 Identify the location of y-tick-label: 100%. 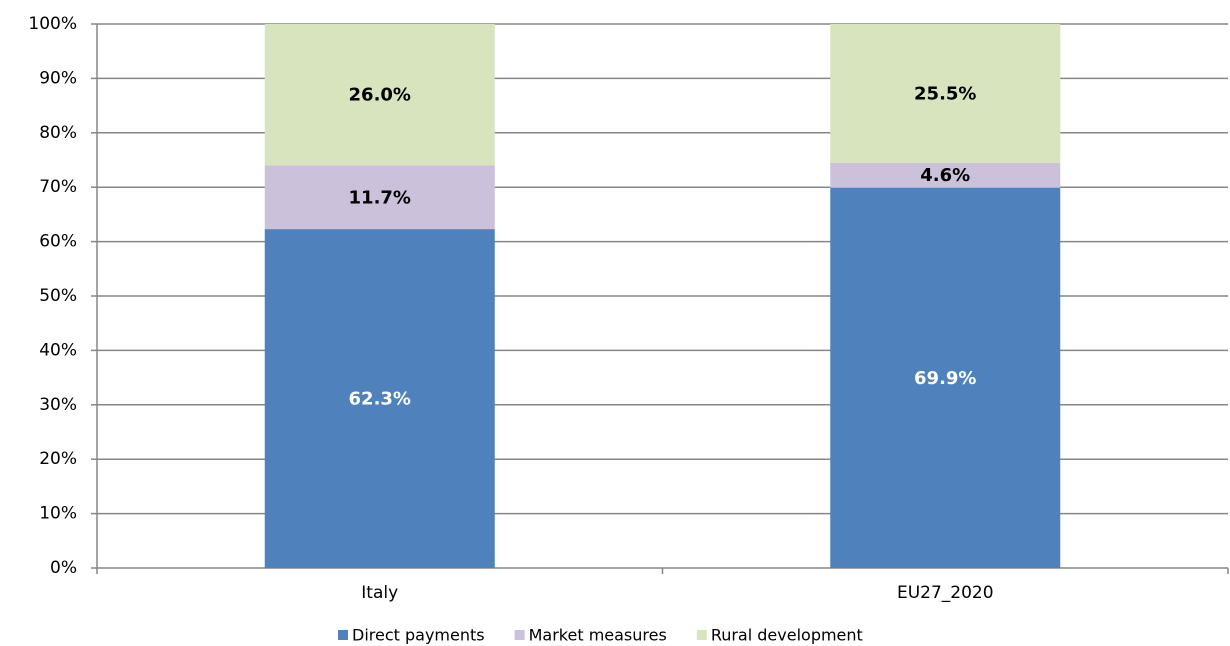
(52, 24).